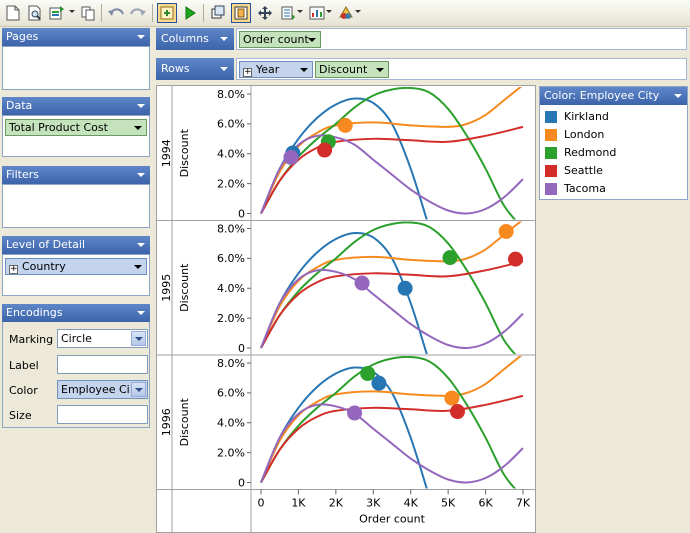 The height and width of the screenshot is (533, 690). Describe the element at coordinates (317, 13) in the screenshot. I see `layout-icon` at that location.